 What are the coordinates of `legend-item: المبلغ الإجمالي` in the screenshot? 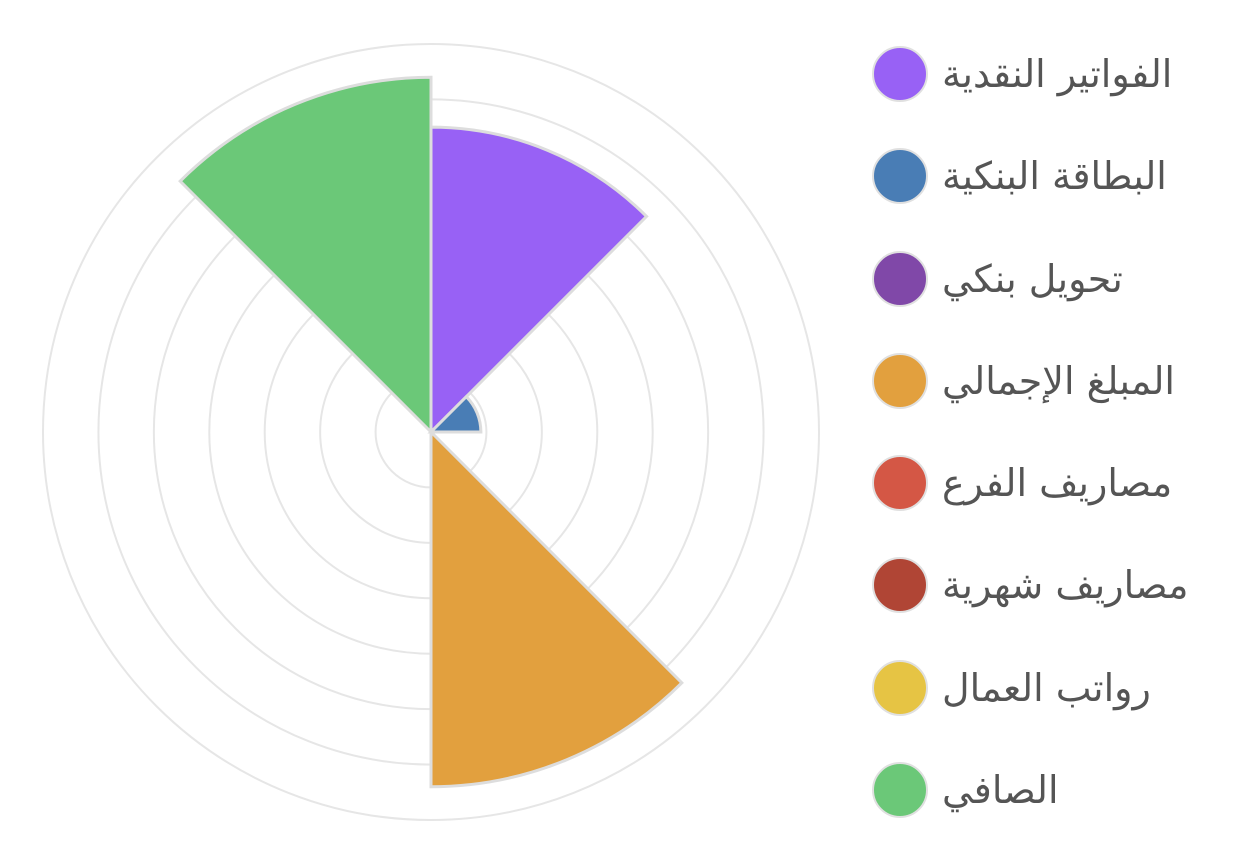 It's located at (1052, 381).